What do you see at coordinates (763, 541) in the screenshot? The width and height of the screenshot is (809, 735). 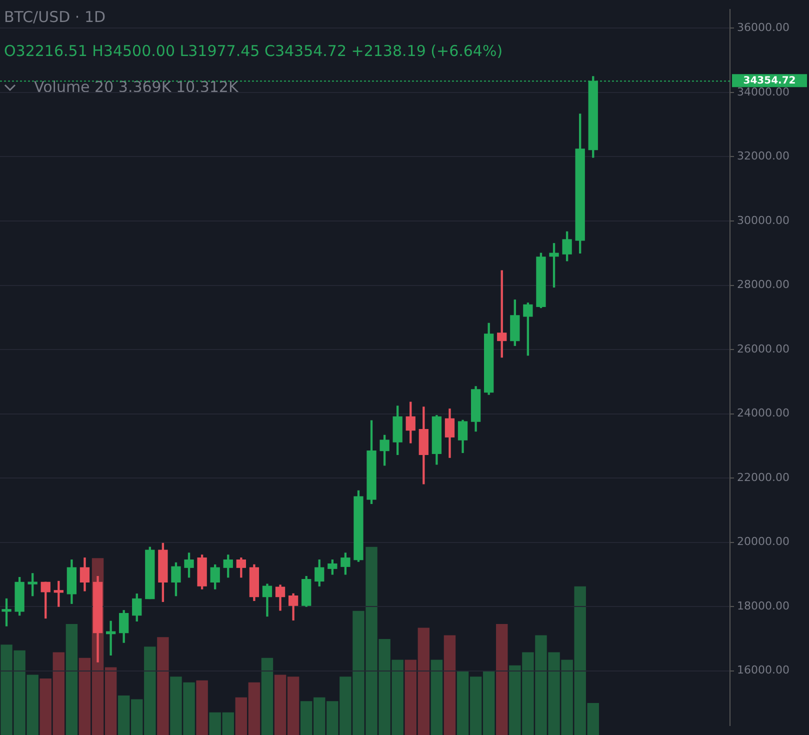 I see `y-tick-label: 20000.00` at bounding box center [763, 541].